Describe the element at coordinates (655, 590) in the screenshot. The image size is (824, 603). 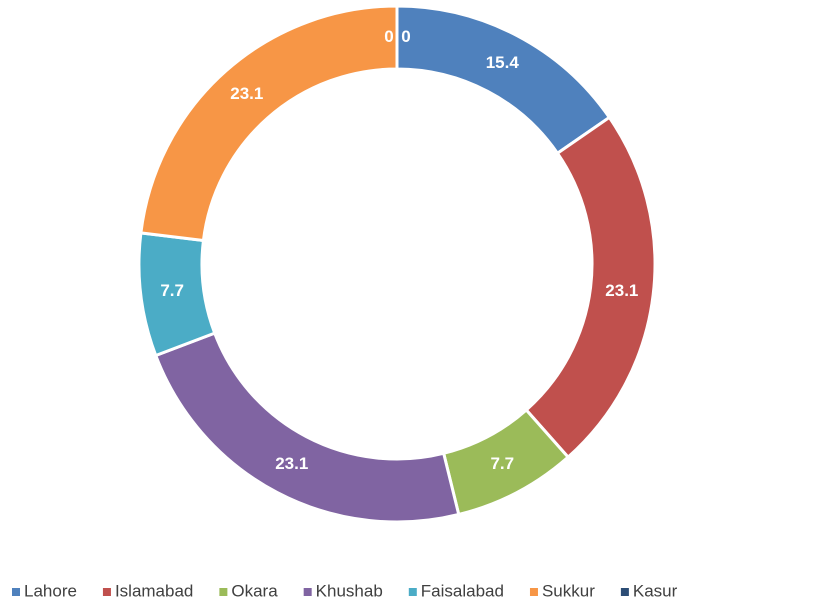
I see `legend-label: Kasur` at that location.